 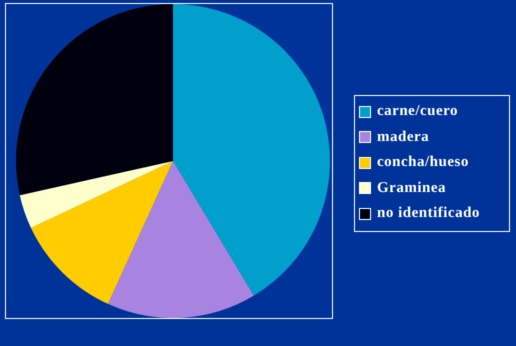 What do you see at coordinates (403, 137) in the screenshot?
I see `legend-label: madera` at bounding box center [403, 137].